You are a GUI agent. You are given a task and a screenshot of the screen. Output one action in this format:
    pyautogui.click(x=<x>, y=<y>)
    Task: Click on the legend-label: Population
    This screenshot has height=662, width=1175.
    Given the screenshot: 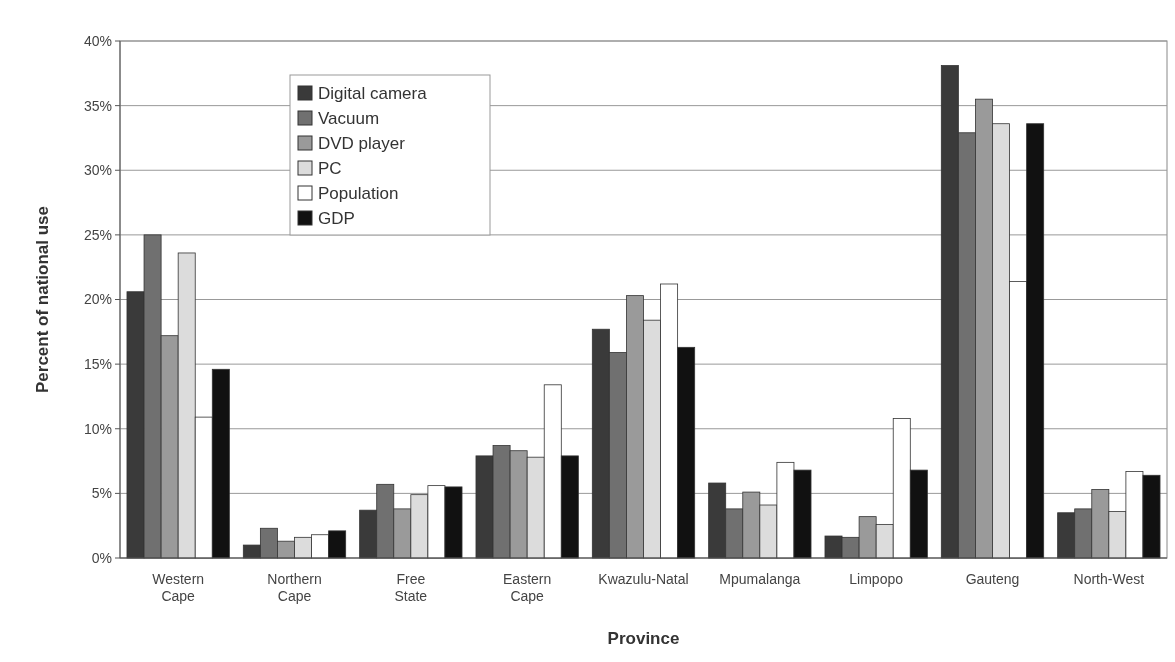 What is the action you would take?
    pyautogui.click(x=358, y=193)
    